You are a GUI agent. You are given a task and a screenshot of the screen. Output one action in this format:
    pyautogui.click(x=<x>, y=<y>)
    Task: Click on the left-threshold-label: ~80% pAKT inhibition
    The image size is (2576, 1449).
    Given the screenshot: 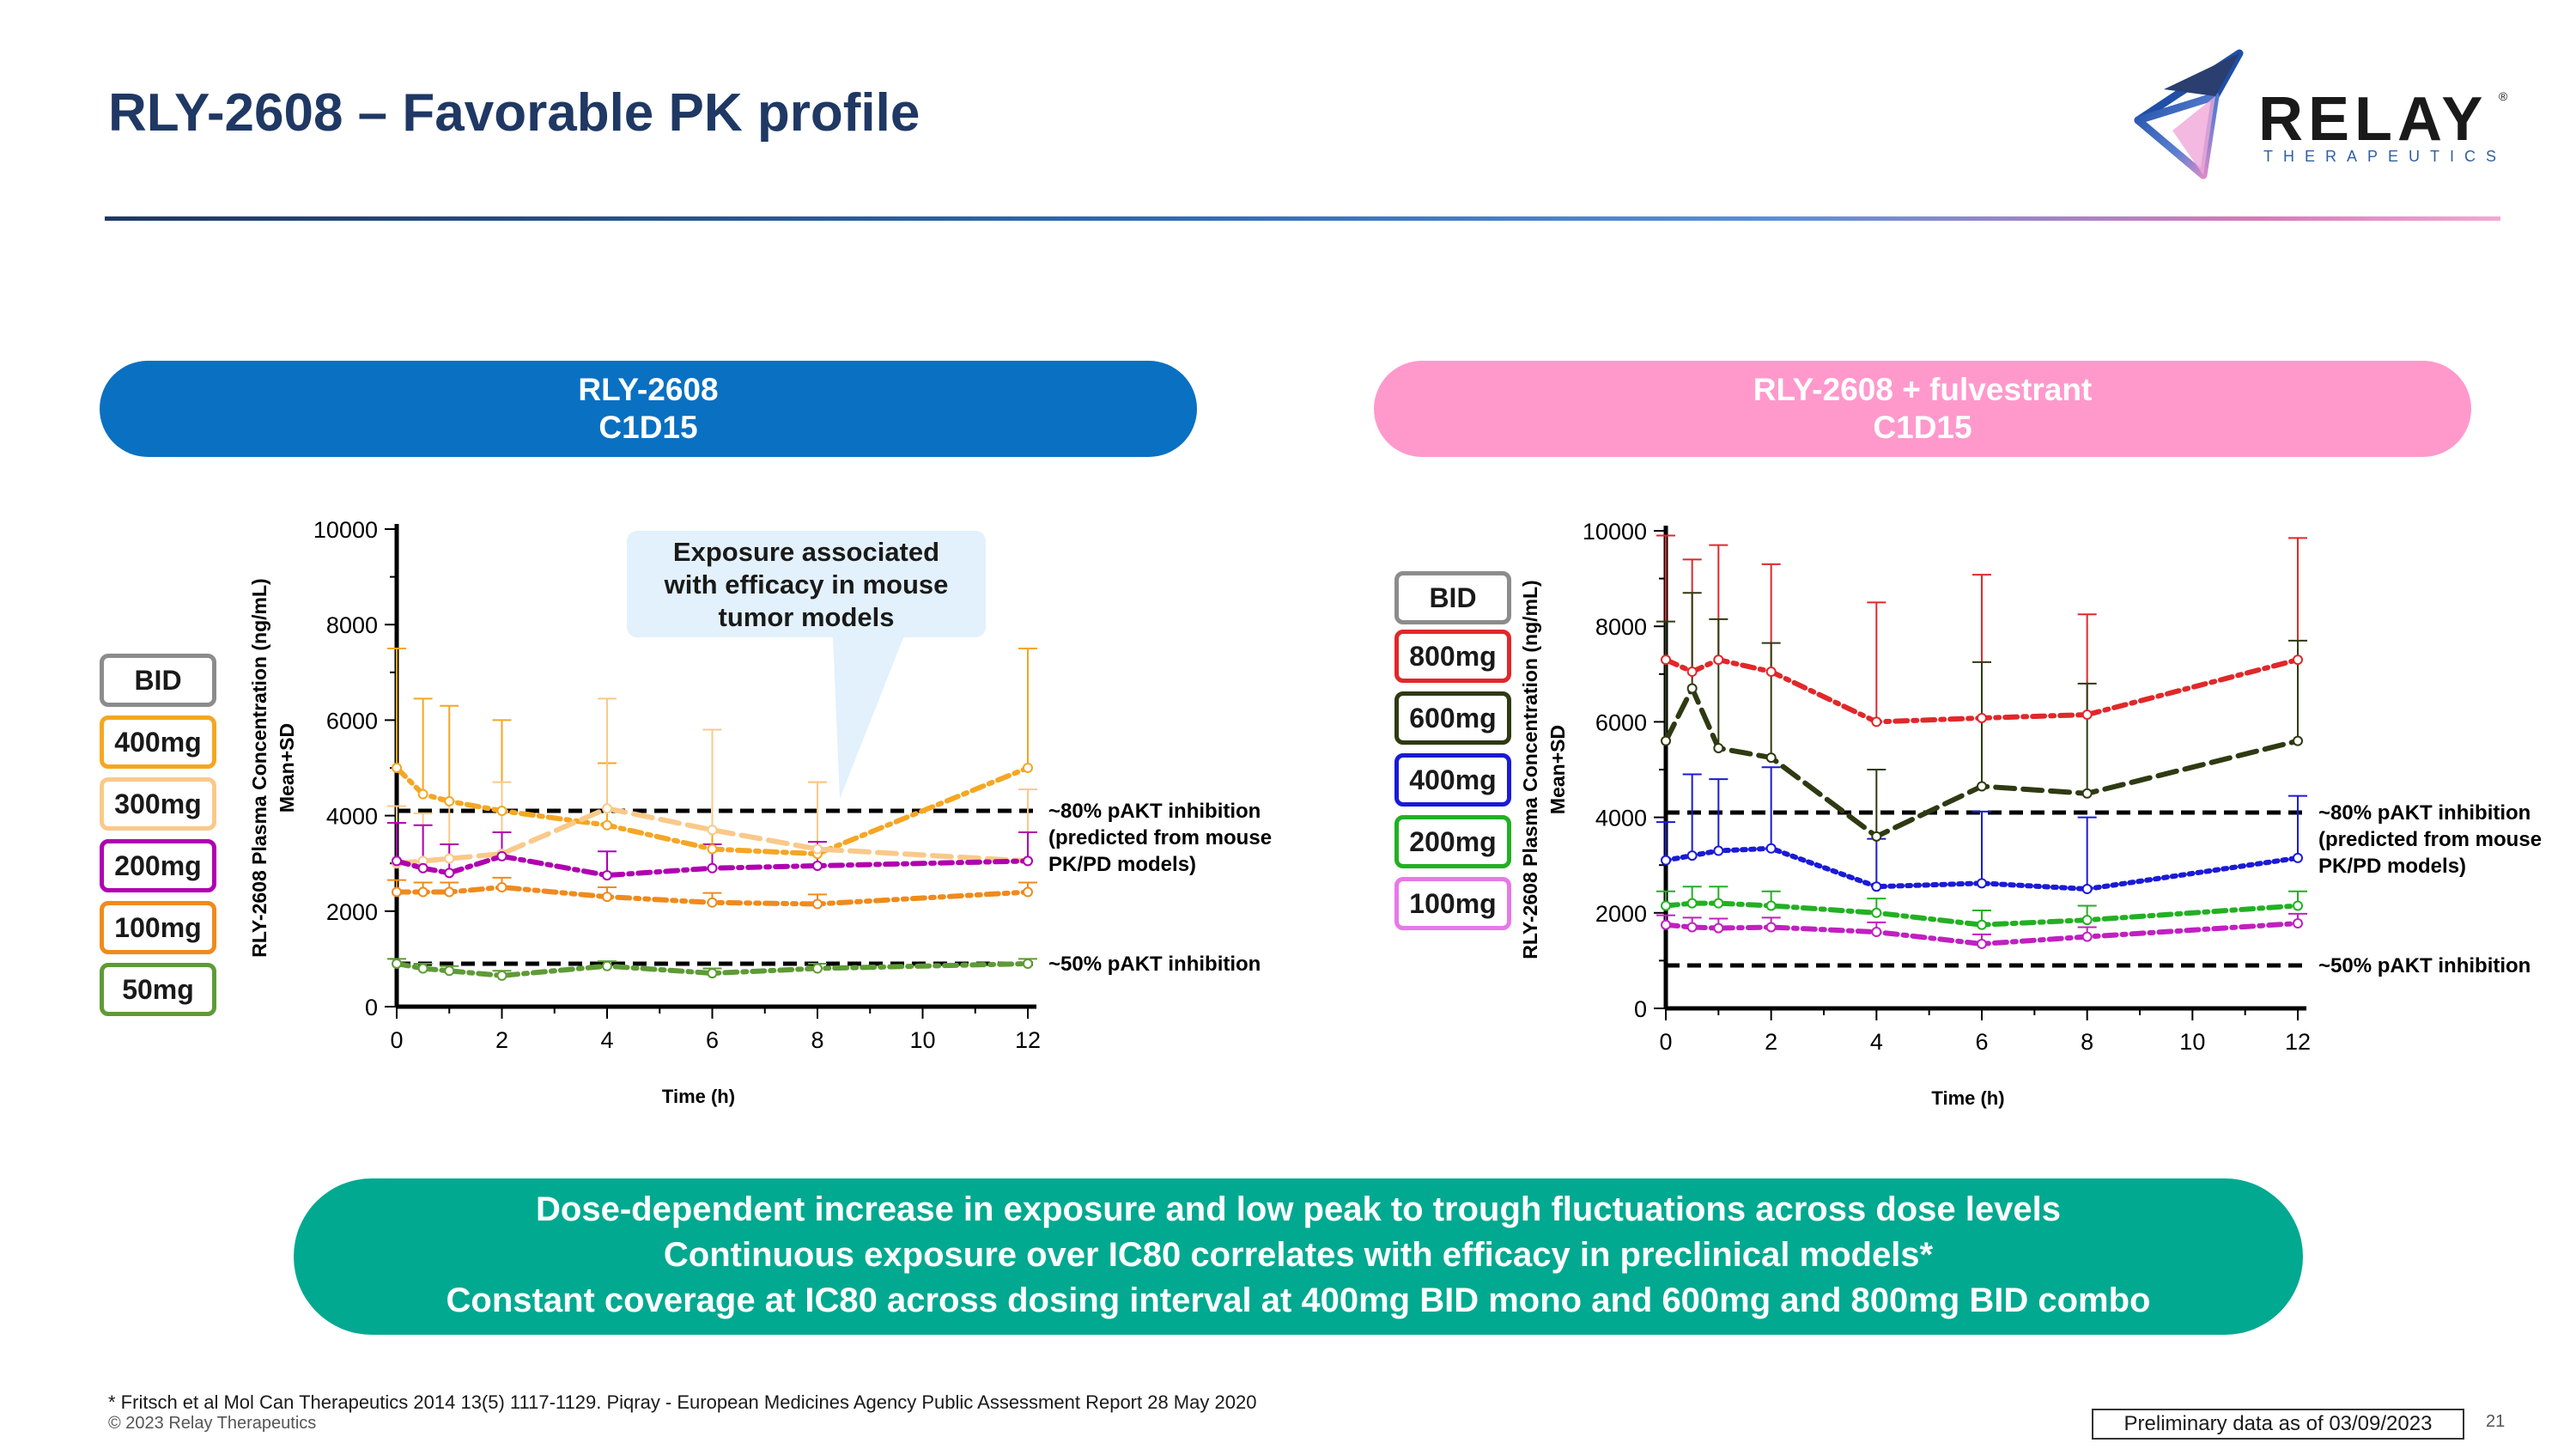 What is the action you would take?
    pyautogui.click(x=1155, y=811)
    